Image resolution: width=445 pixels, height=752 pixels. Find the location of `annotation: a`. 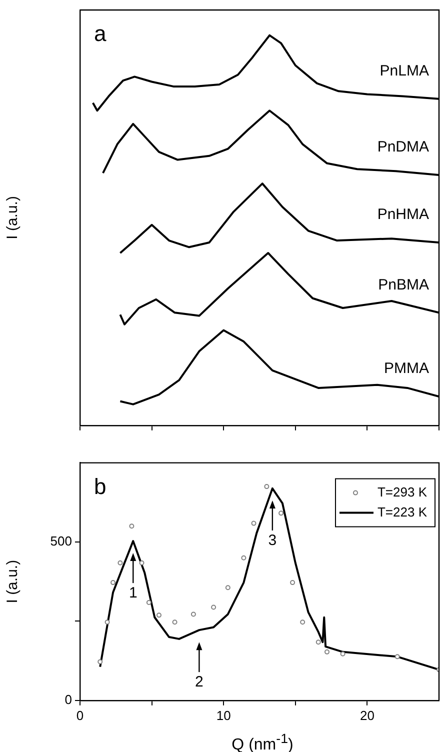

annotation: a is located at coordinates (100, 33).